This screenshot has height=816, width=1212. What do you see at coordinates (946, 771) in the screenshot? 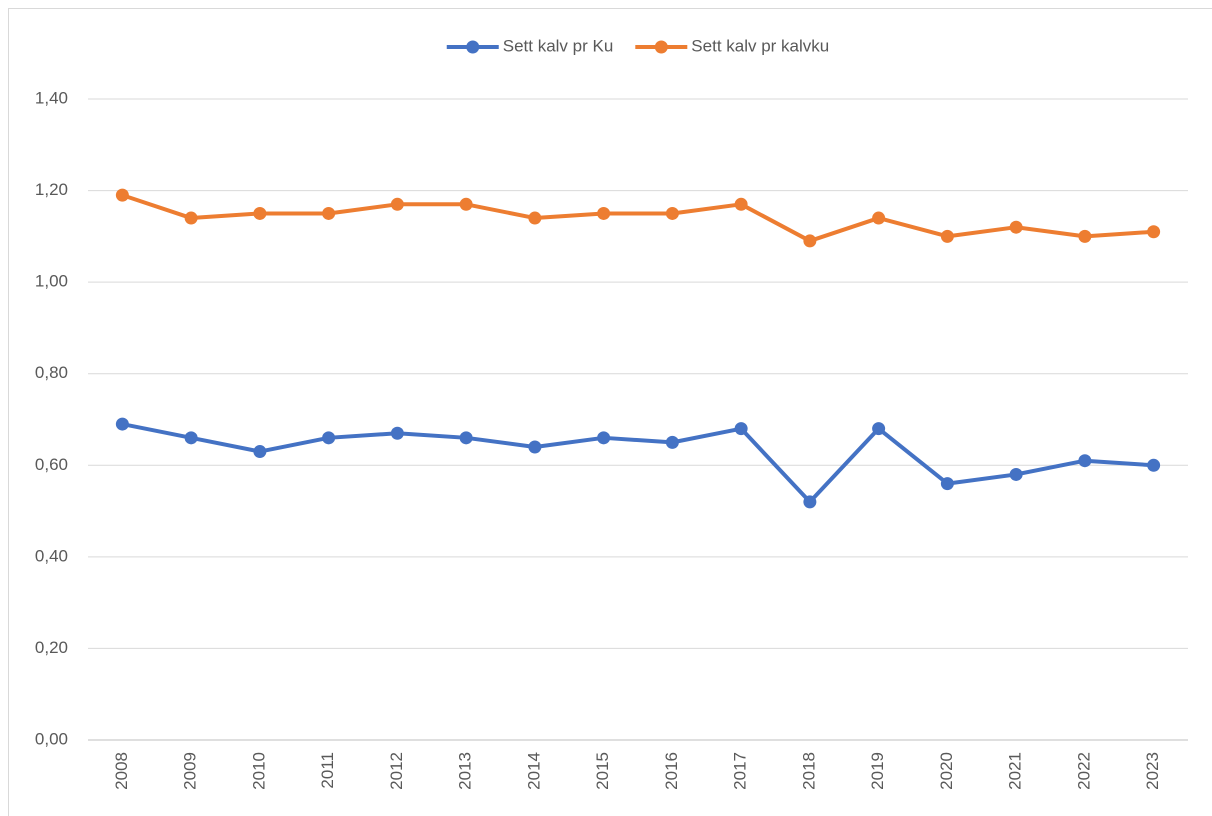
I see `x-tick-label: 2020` at bounding box center [946, 771].